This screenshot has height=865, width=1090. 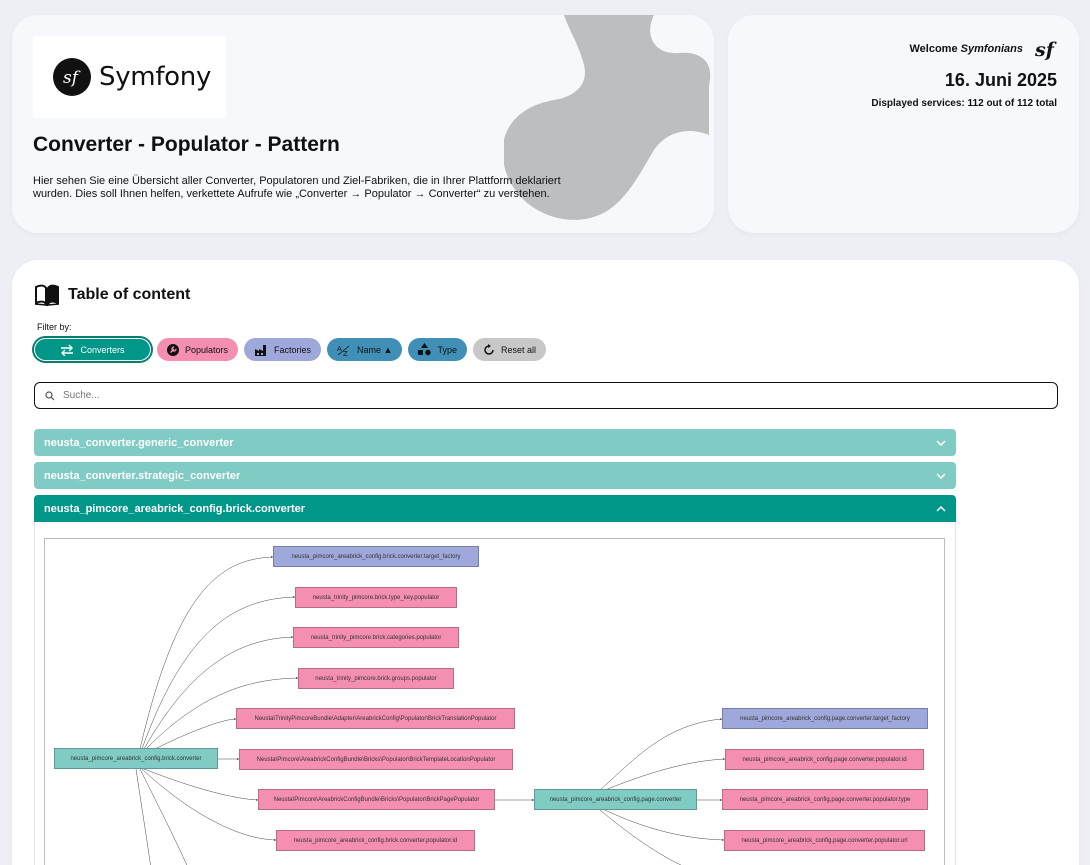 What do you see at coordinates (941, 508) in the screenshot?
I see `chevron-up-icon` at bounding box center [941, 508].